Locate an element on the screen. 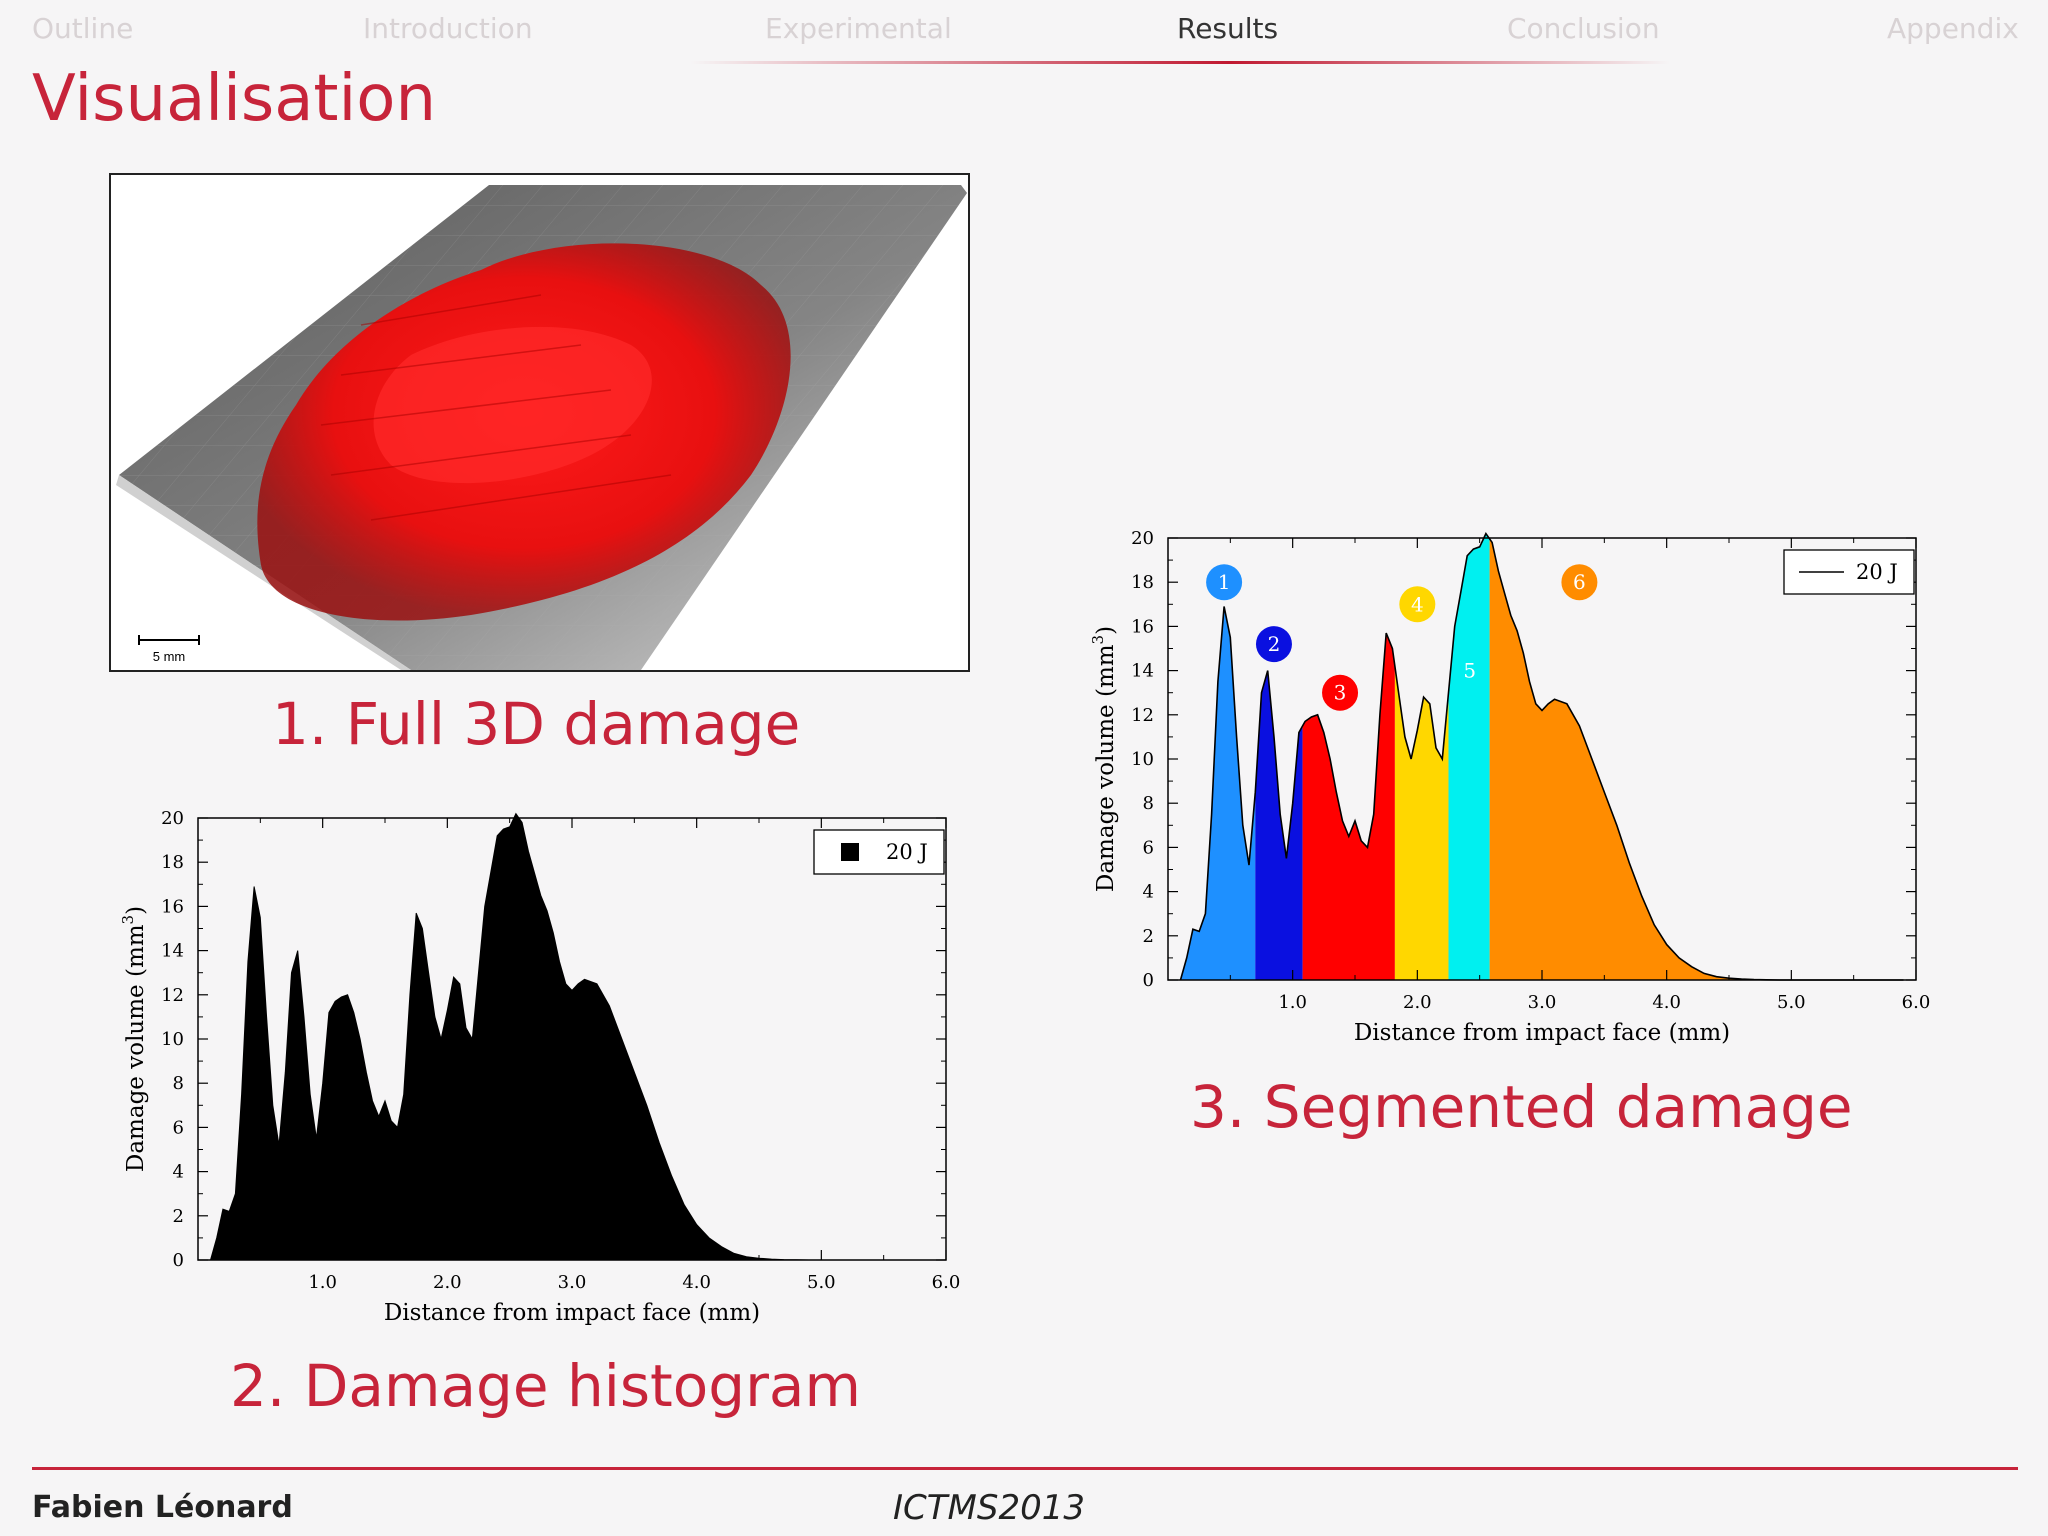 This screenshot has width=2048, height=1536. nav-item-conclusion: Conclusion is located at coordinates (1583, 28).